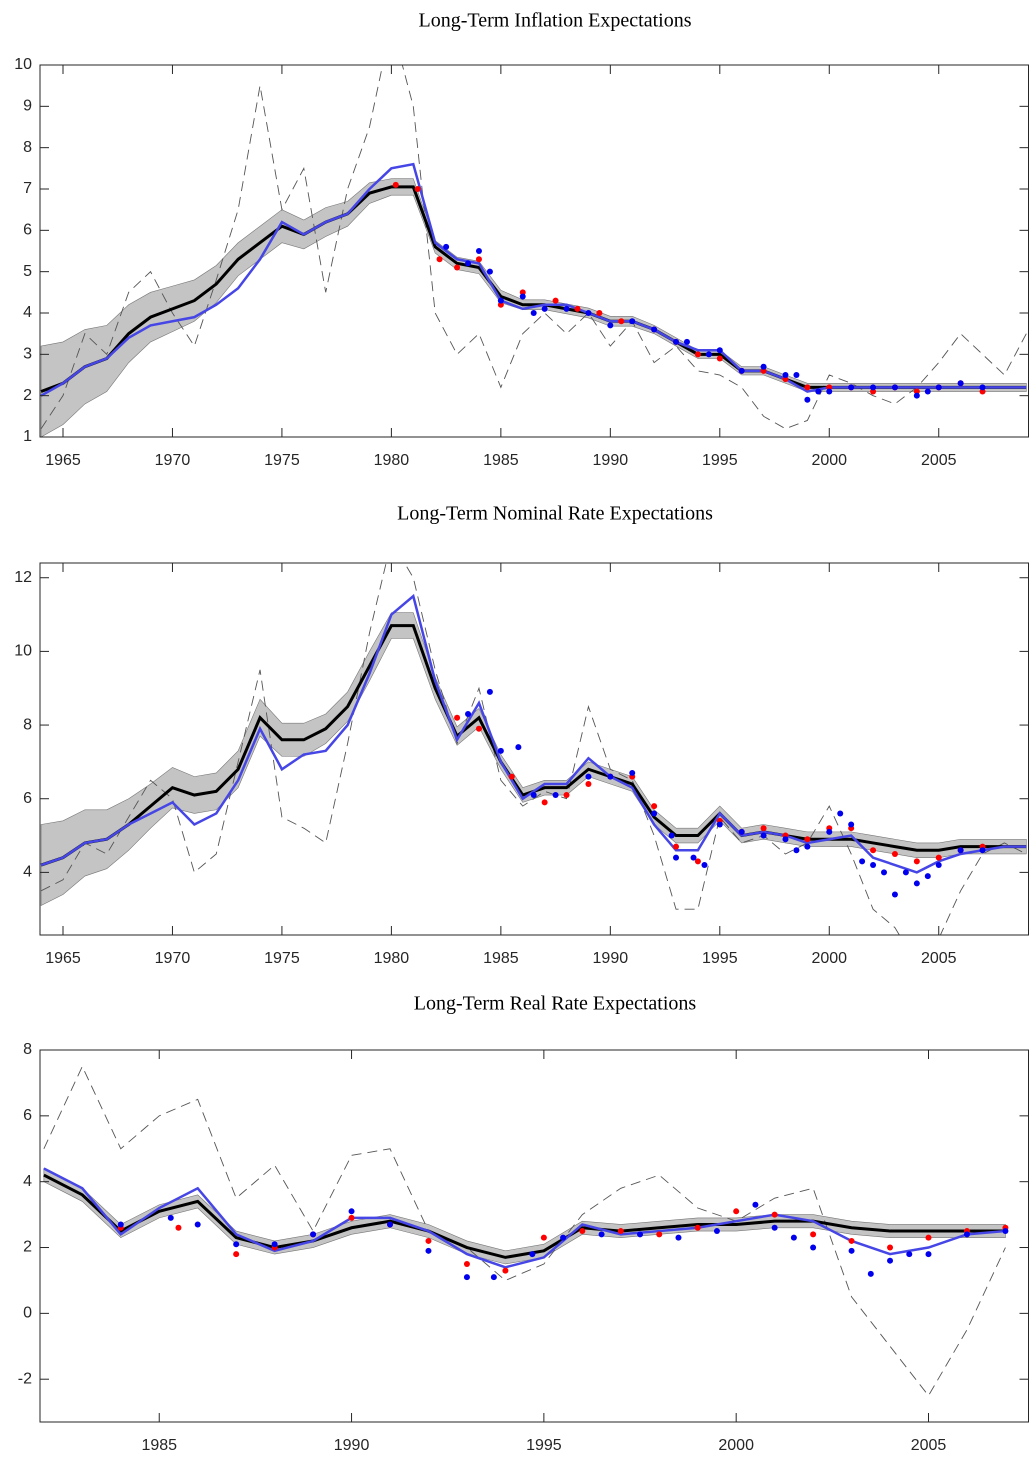  What do you see at coordinates (929, 1445) in the screenshot?
I see `x-tick-label: 2005` at bounding box center [929, 1445].